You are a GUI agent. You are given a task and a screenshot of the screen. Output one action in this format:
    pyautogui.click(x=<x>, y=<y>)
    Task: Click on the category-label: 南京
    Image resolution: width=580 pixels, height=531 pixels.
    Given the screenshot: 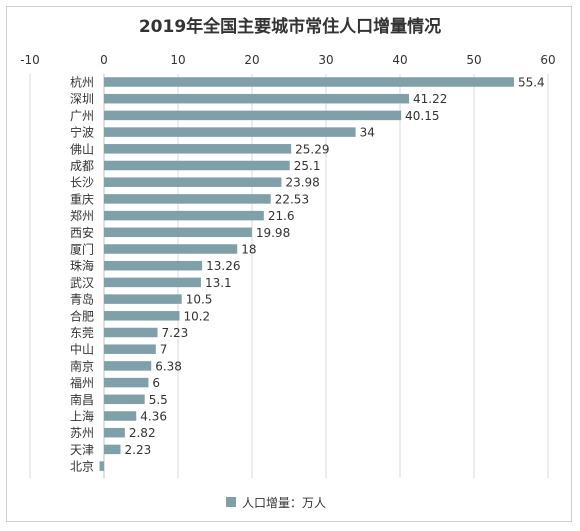 What is the action you would take?
    pyautogui.click(x=82, y=365)
    